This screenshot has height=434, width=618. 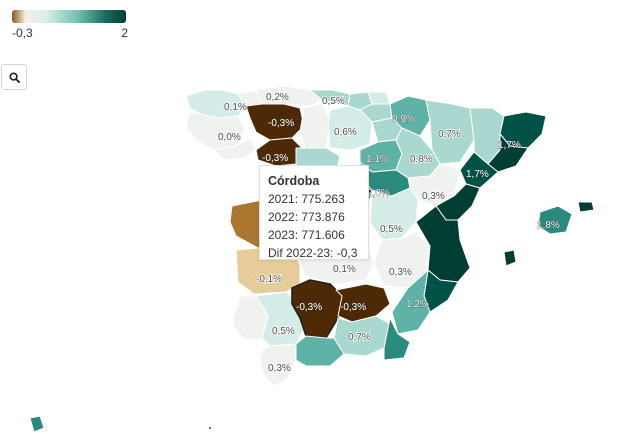 I want to click on label-cantabria: 0,5%, so click(x=333, y=101).